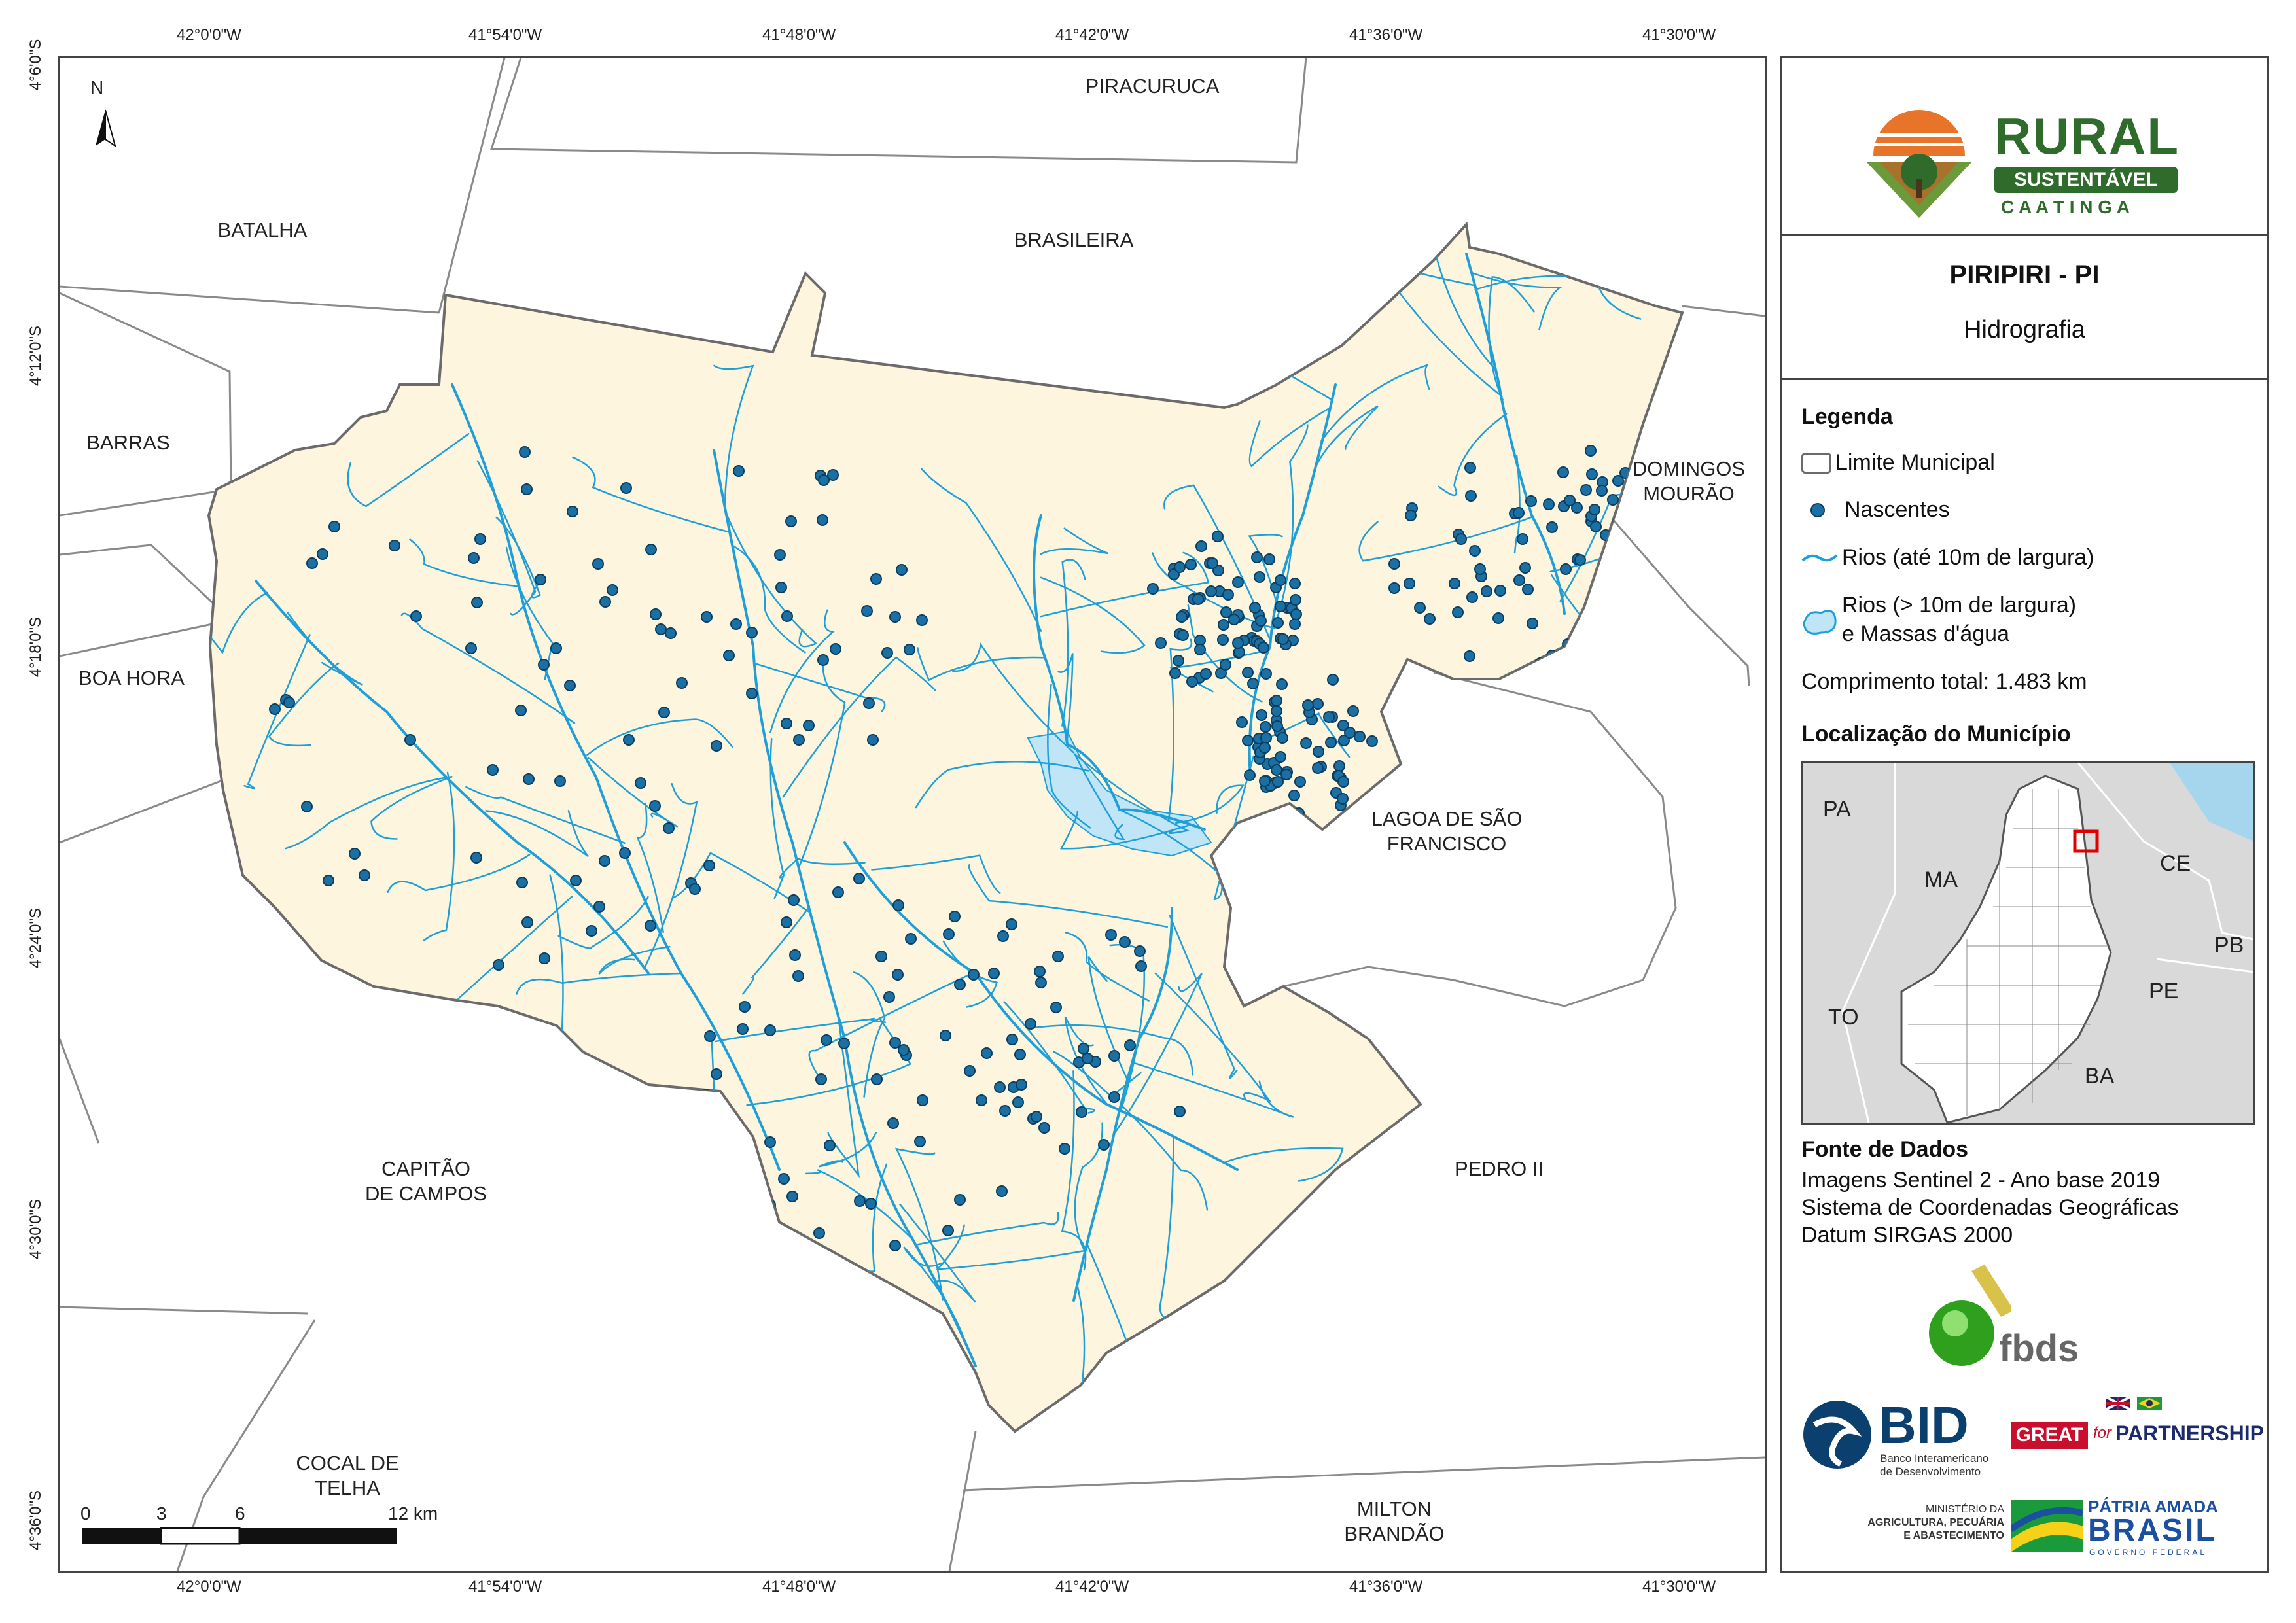 The height and width of the screenshot is (1623, 2296). What do you see at coordinates (1679, 35) in the screenshot?
I see `lon-top-6: 41°30'0"W` at bounding box center [1679, 35].